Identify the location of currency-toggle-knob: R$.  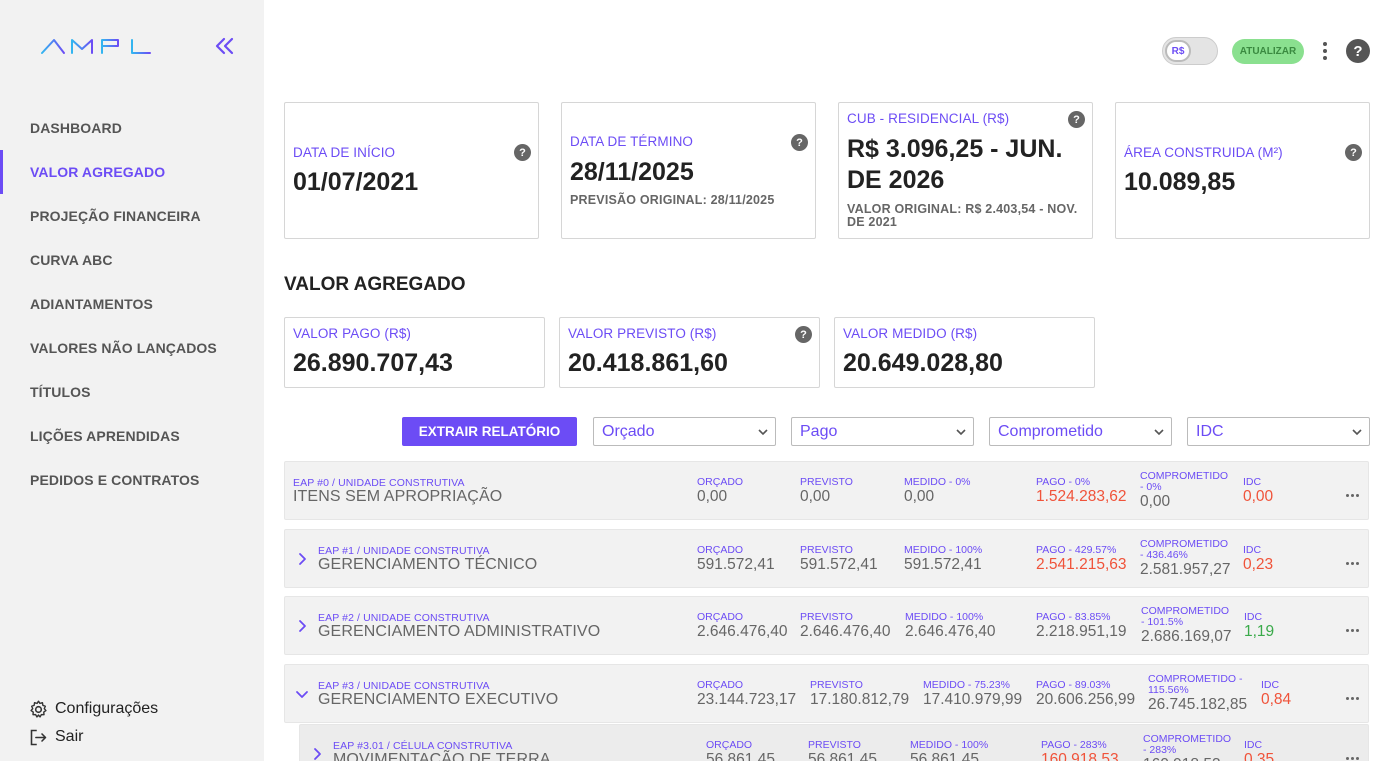
(1178, 51).